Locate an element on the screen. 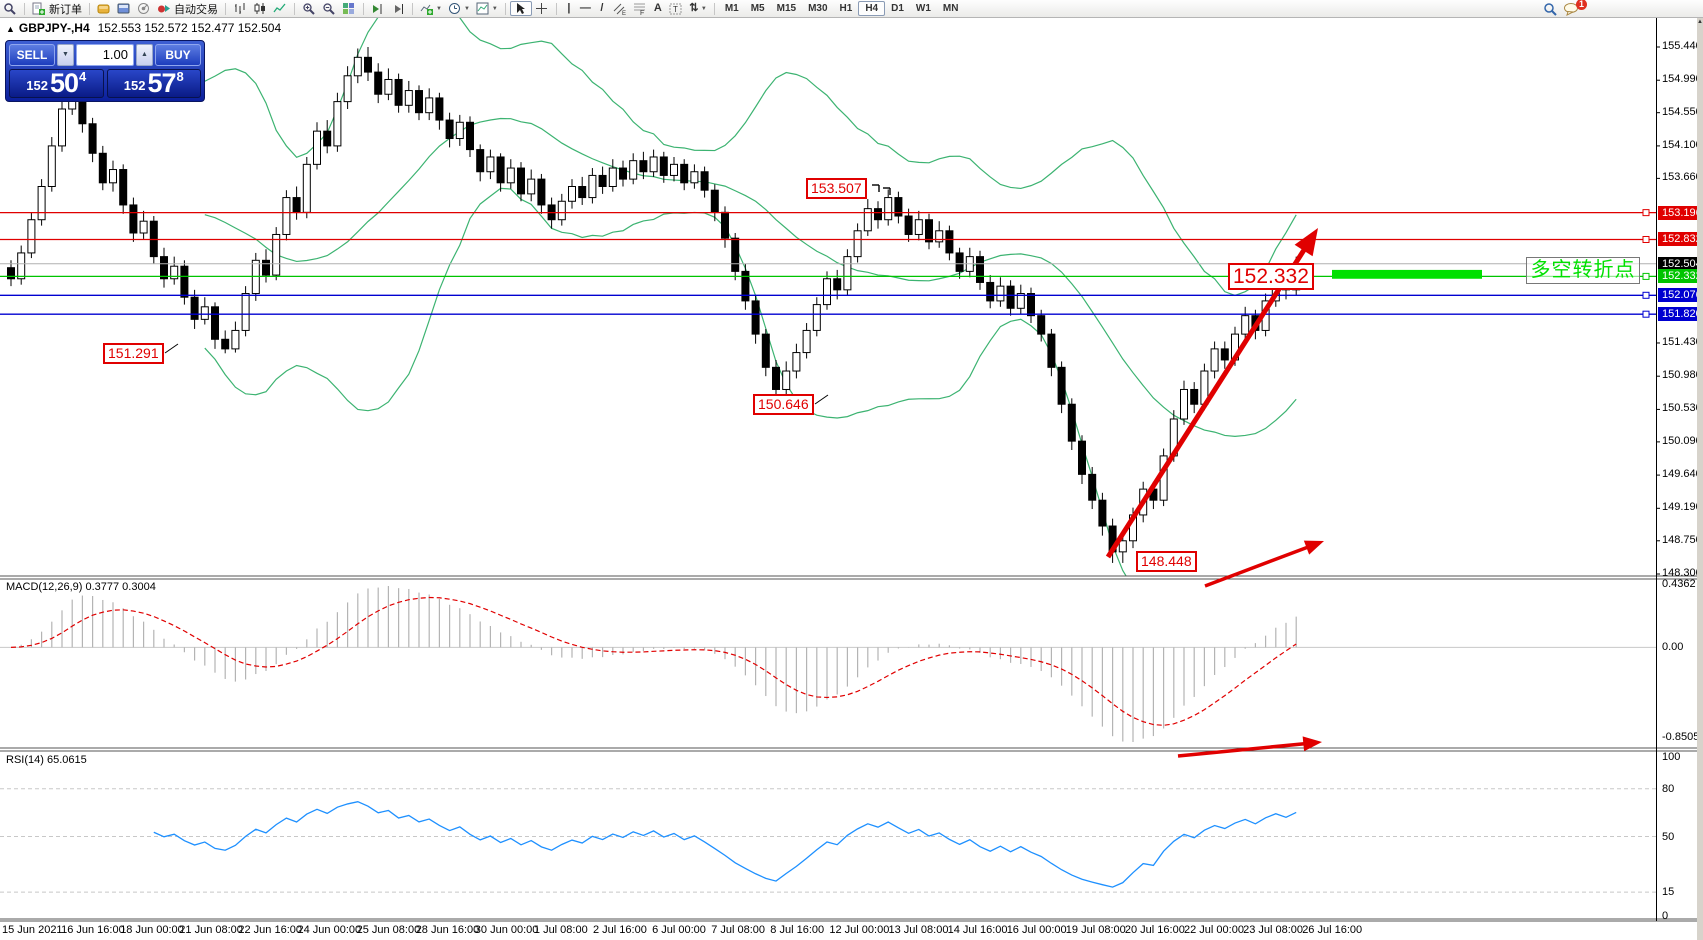  bid-price-button: 152 50 4 is located at coordinates (56, 83).